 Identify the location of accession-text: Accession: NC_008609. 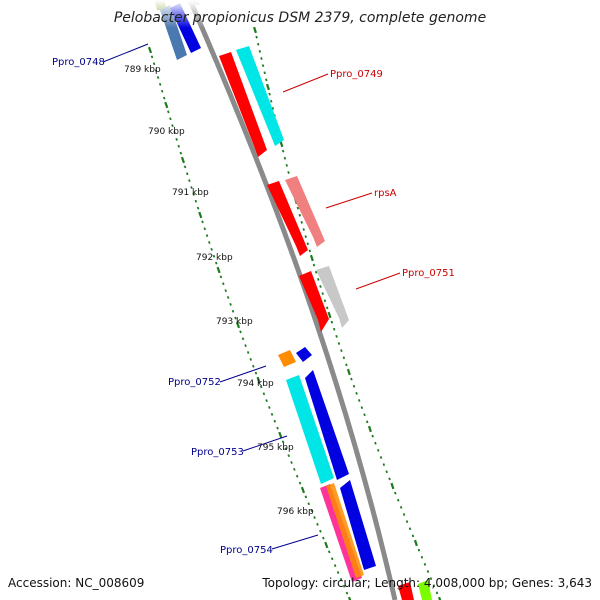
(76, 583).